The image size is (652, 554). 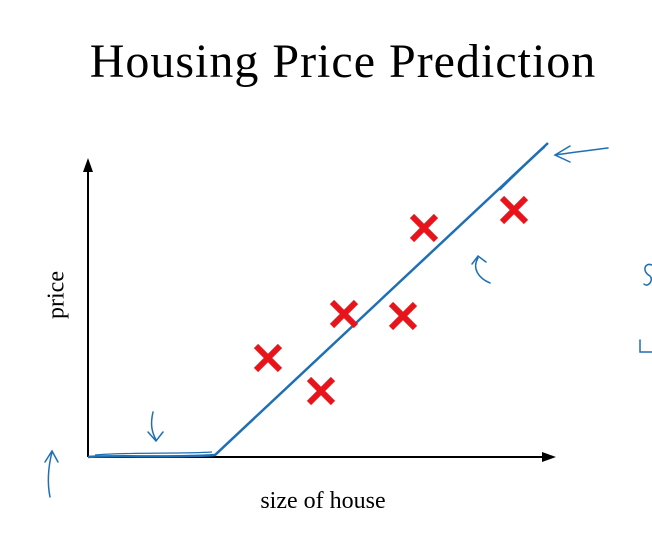 I want to click on y-axis-arrow, so click(x=88, y=165).